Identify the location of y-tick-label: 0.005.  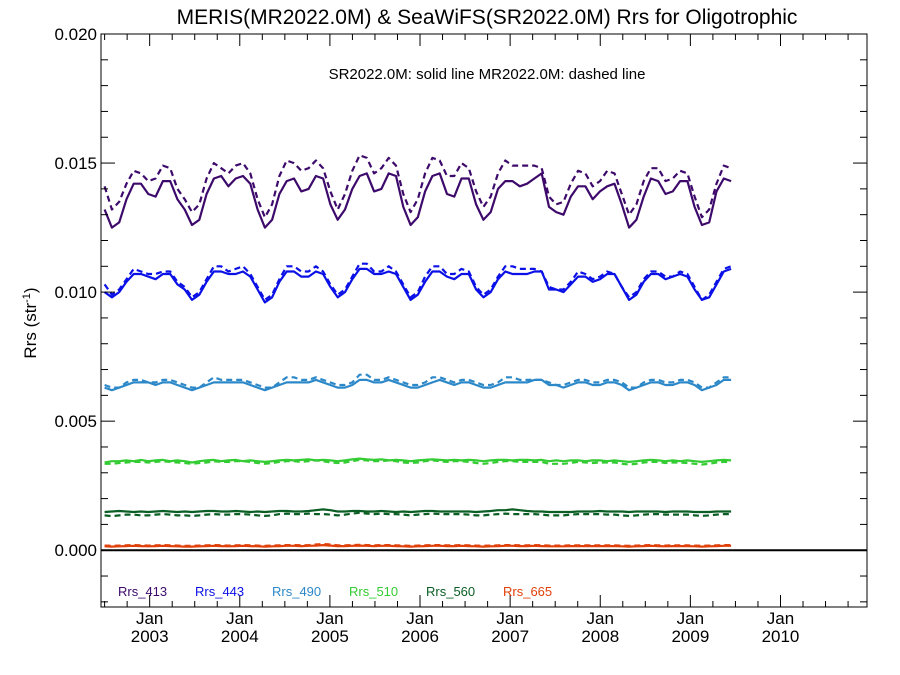
(75, 421).